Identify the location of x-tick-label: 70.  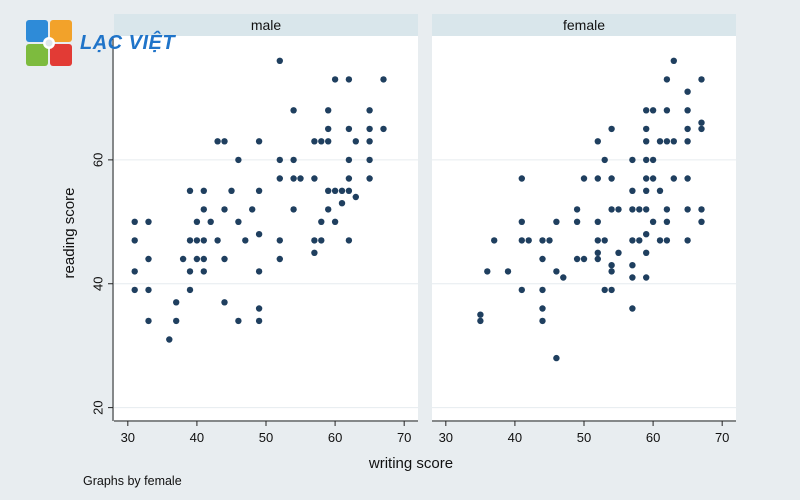
(404, 437).